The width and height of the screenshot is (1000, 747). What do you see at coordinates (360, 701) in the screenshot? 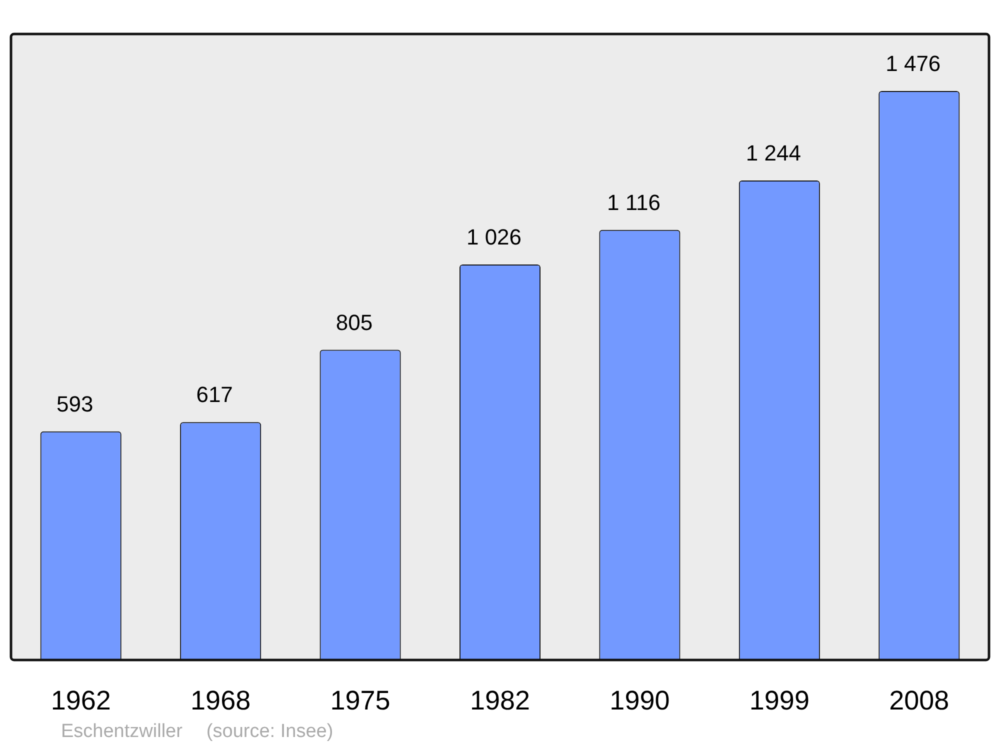
I see `x-tick-label: 1975` at bounding box center [360, 701].